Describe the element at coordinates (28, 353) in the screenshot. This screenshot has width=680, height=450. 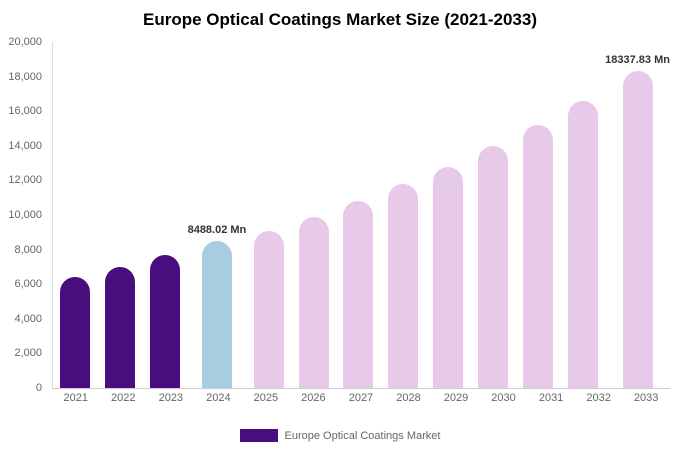
I see `y-tick: 2,000` at that location.